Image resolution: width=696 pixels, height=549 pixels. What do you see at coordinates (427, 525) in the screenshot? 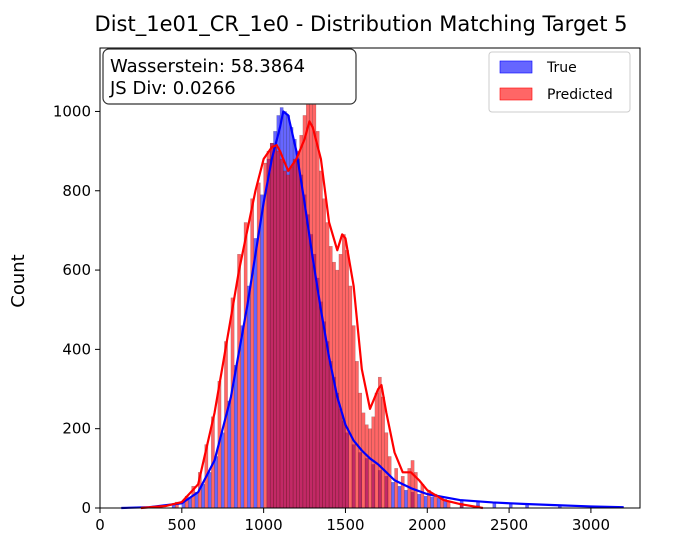
I see `x-tick-label-2000: 2000` at bounding box center [427, 525].